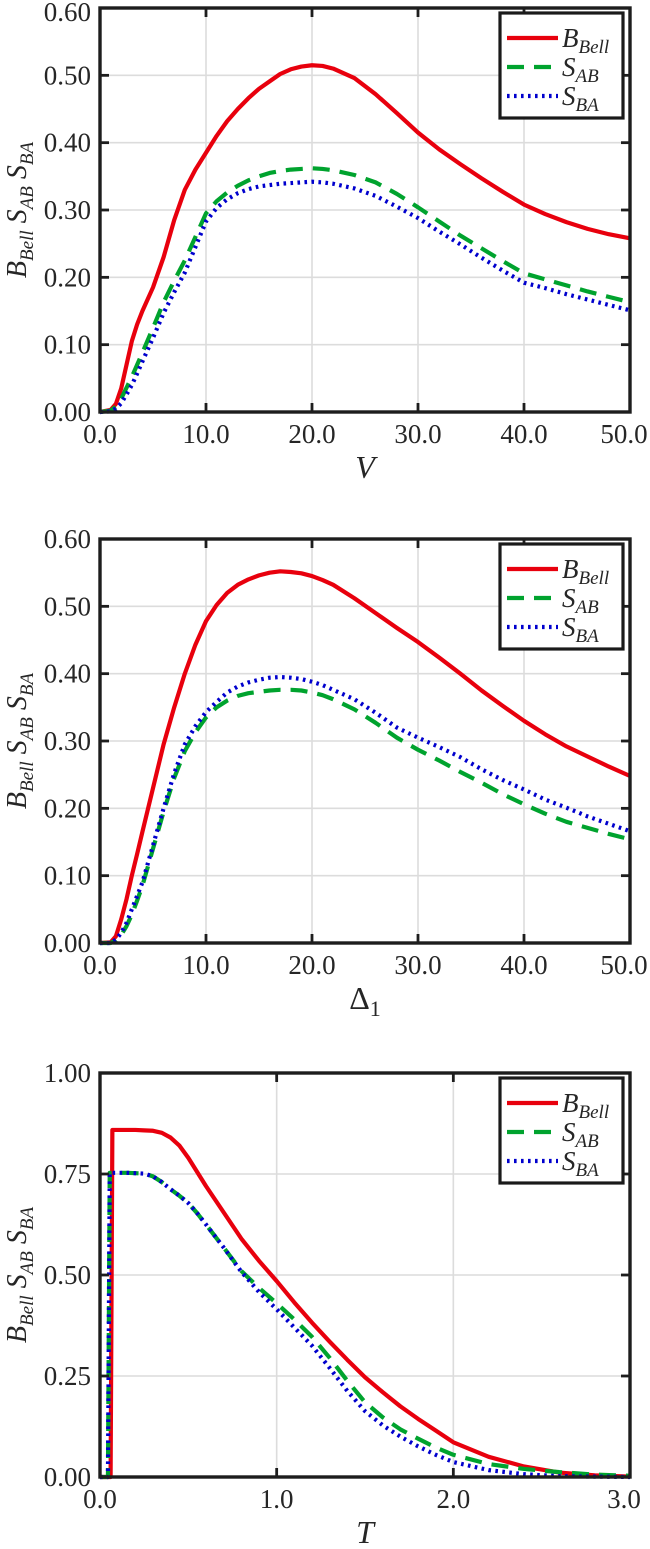  Describe the element at coordinates (624, 1499) in the screenshot. I see `x-tick-label: 3.0` at that location.